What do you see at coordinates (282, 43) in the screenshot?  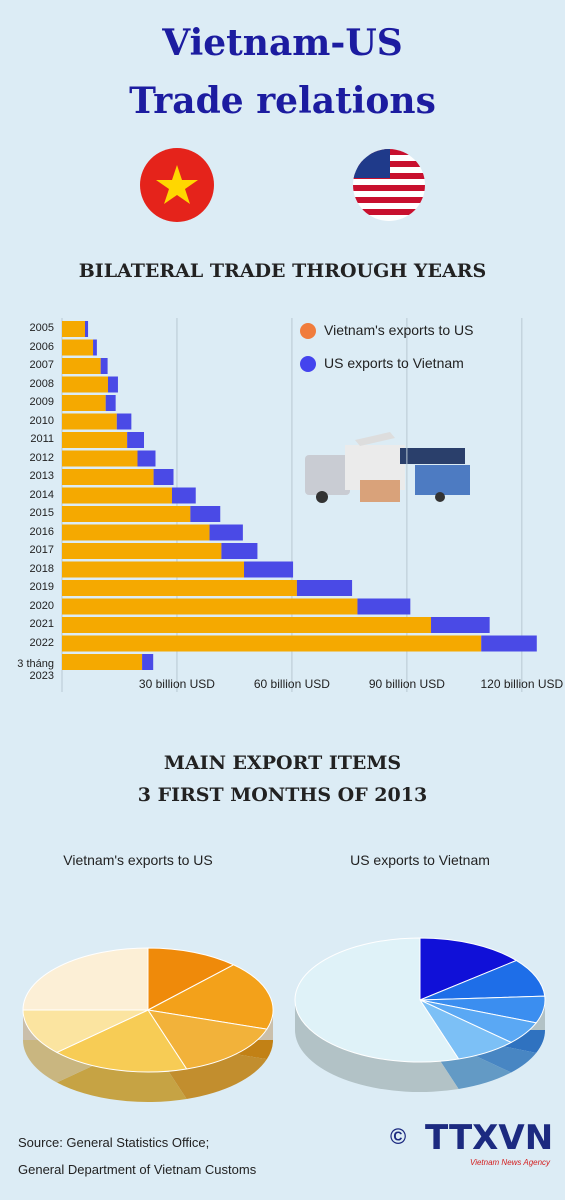 I see `title-line: Vietnam-US` at bounding box center [282, 43].